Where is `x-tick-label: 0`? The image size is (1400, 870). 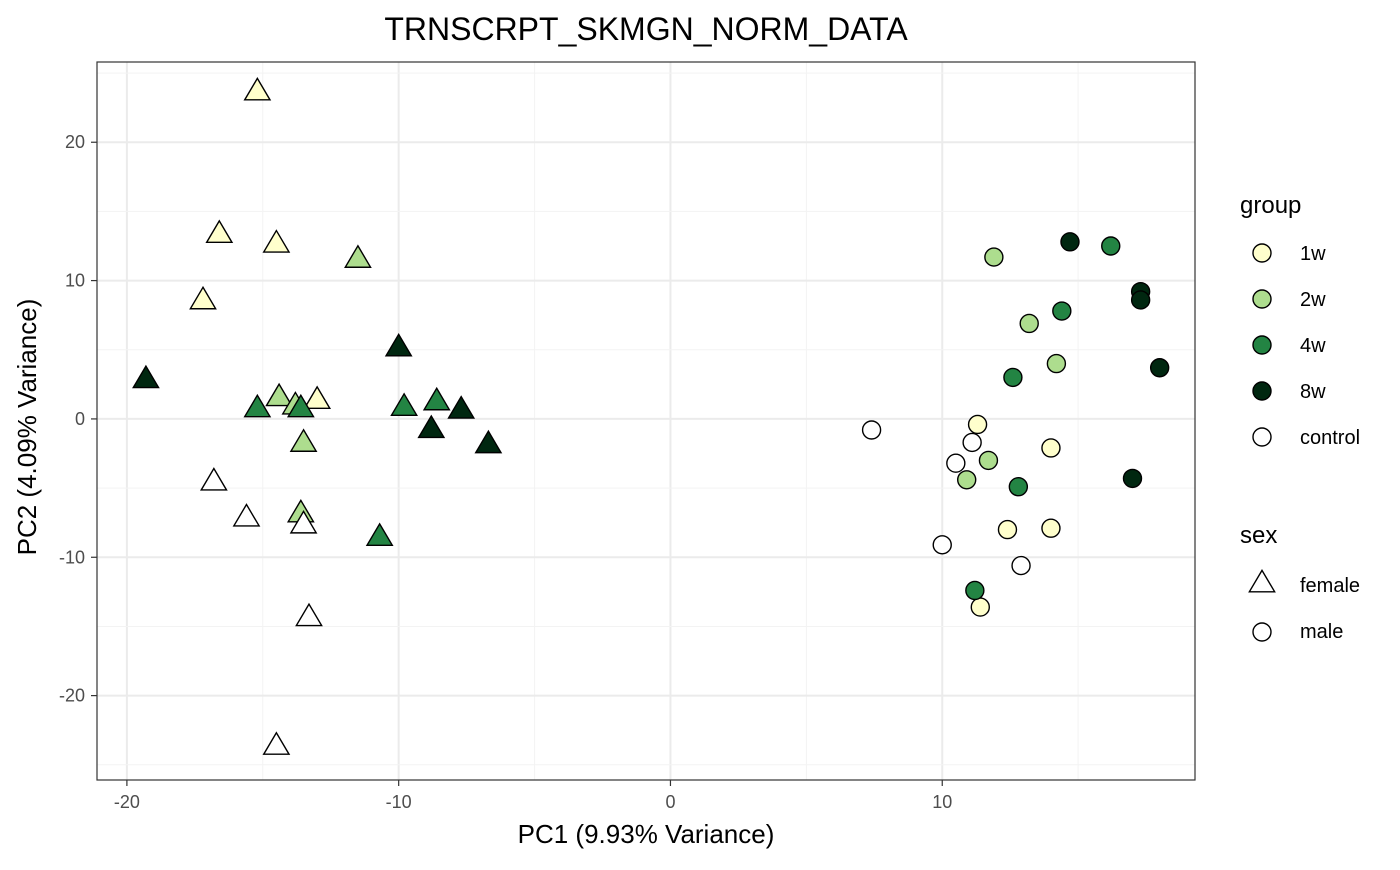 x-tick-label: 0 is located at coordinates (670, 802).